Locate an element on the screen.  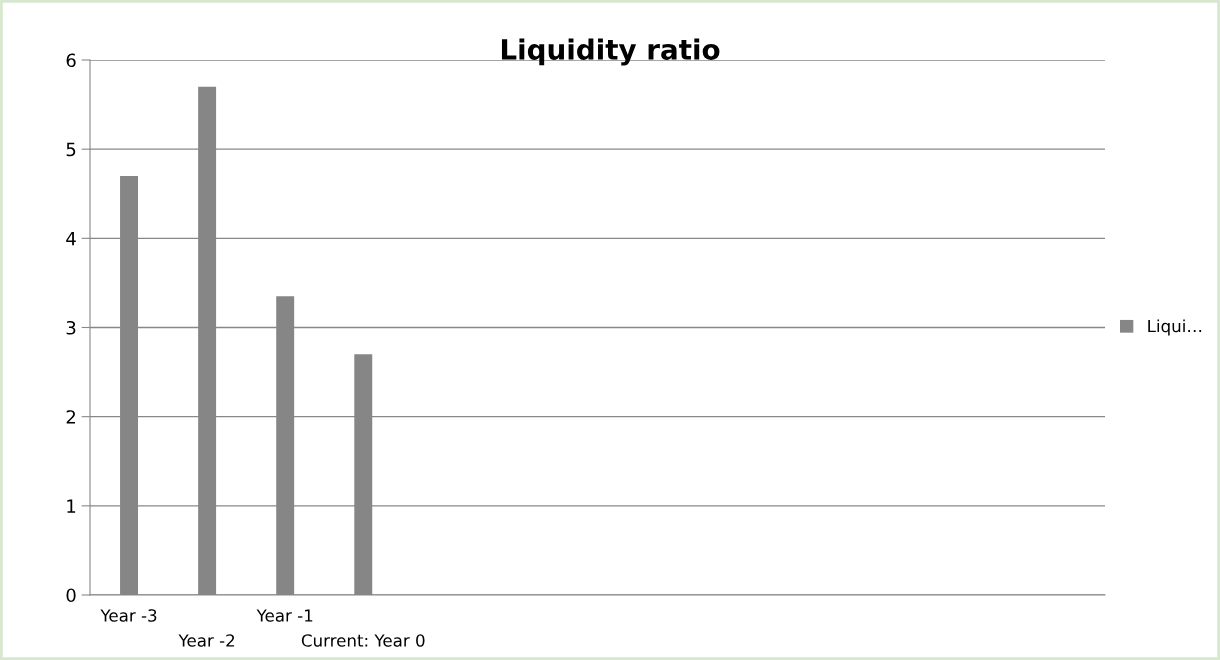
x-tick-label: Year -2 is located at coordinates (206, 640).